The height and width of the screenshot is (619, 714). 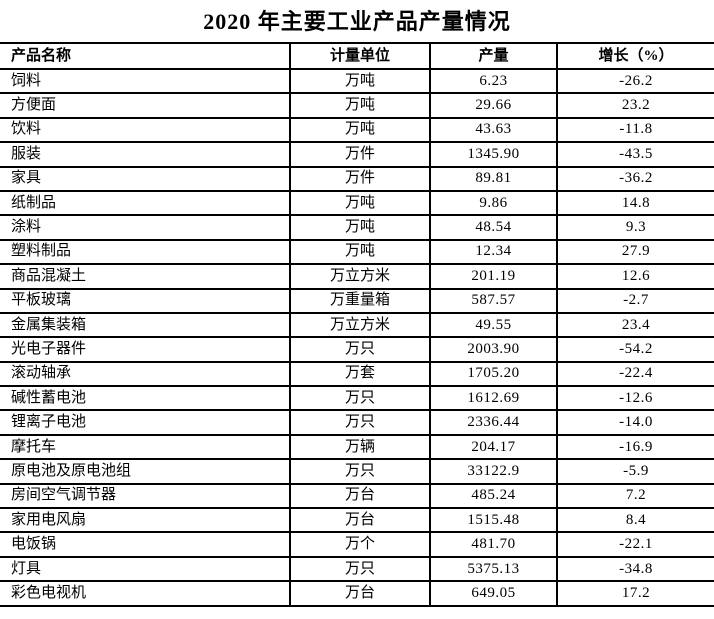 I want to click on unit-cell: 万个, so click(x=359, y=545).